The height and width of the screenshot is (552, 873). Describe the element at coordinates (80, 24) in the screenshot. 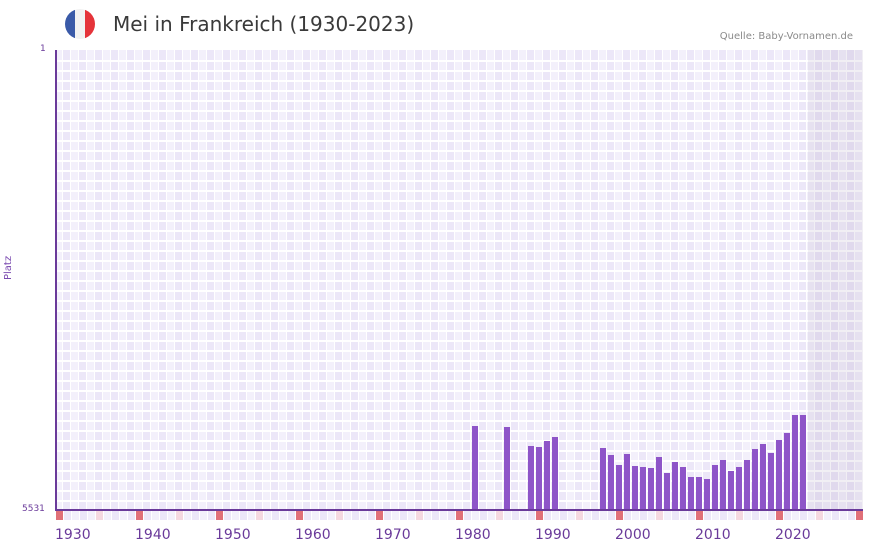

I see `flag-white-stripe` at that location.